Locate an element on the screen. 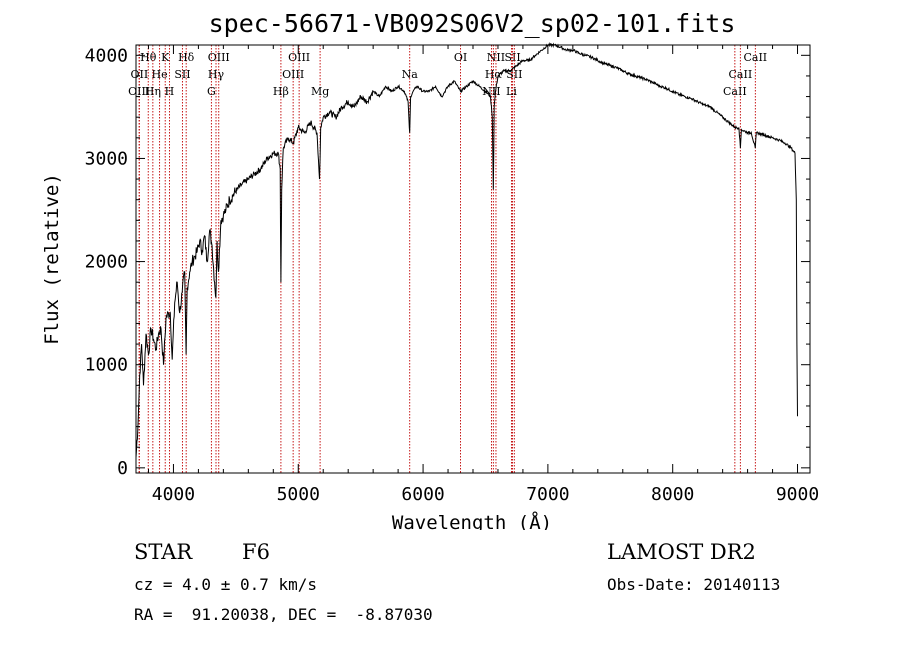  coordinates-readout: RA = 91.20038, DEC = -8.87030 is located at coordinates (283, 614).